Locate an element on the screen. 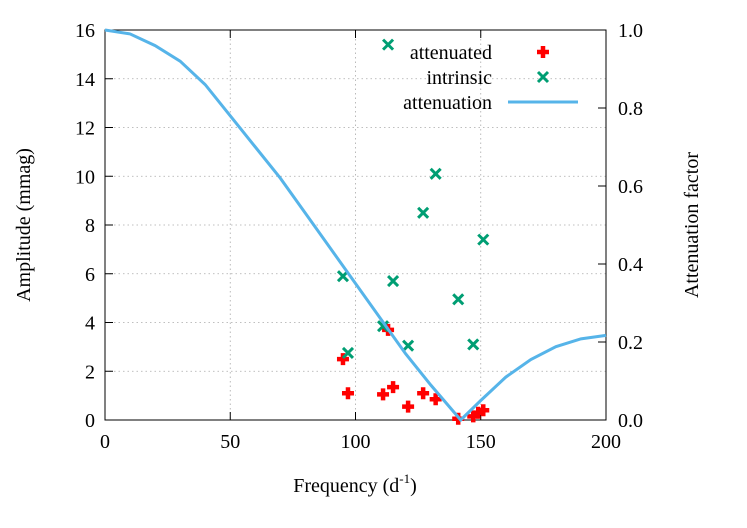 The width and height of the screenshot is (747, 528). legend-label: intrinsic is located at coordinates (459, 78).